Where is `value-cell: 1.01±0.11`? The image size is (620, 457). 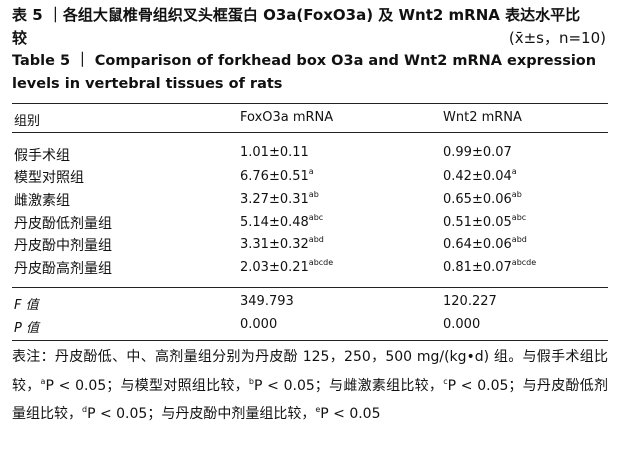 value-cell: 1.01±0.11 is located at coordinates (274, 152).